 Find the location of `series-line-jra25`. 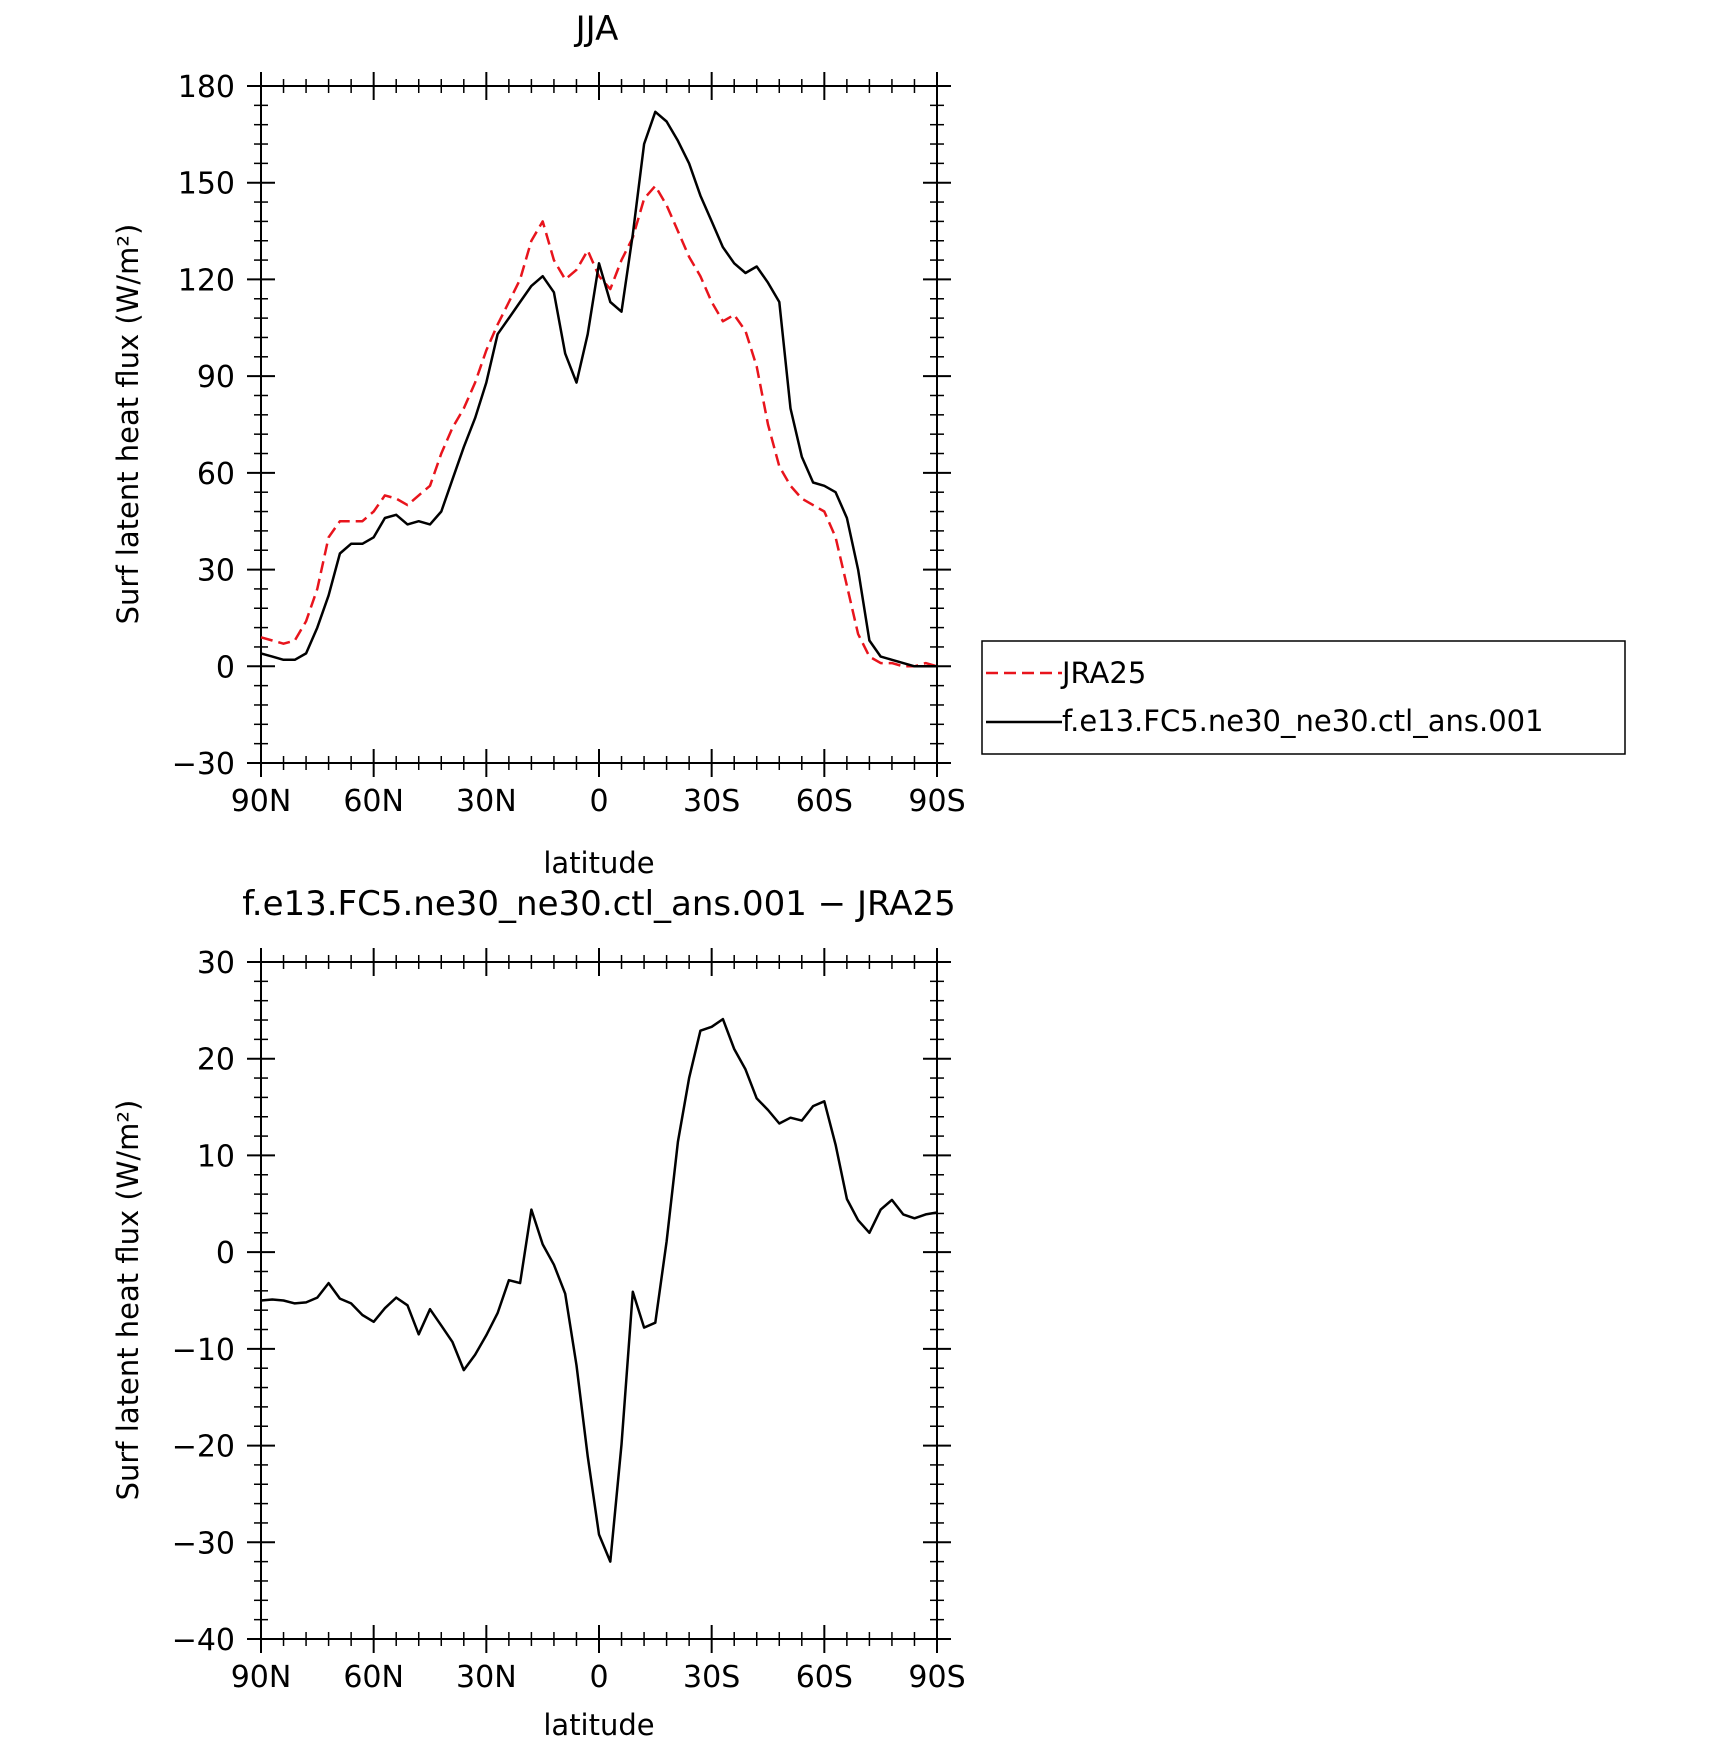

series-line-jra25 is located at coordinates (599, 426).